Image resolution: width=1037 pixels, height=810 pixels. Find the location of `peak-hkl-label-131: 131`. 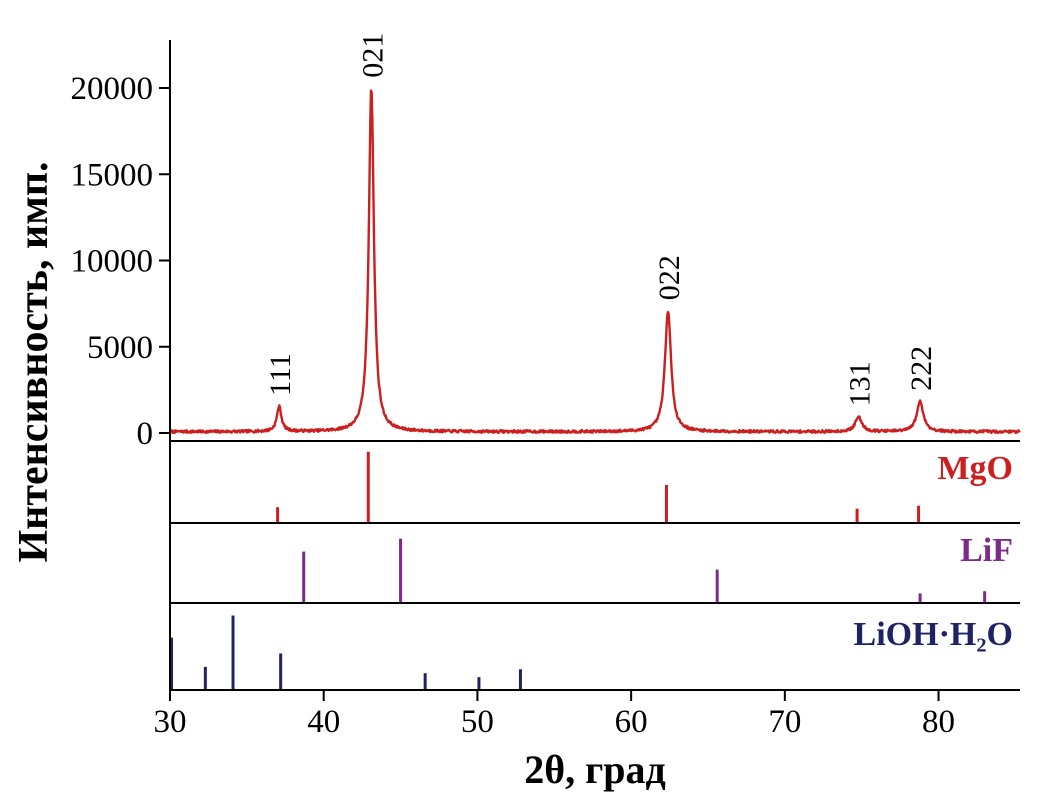

peak-hkl-label-131: 131 is located at coordinates (860, 383).